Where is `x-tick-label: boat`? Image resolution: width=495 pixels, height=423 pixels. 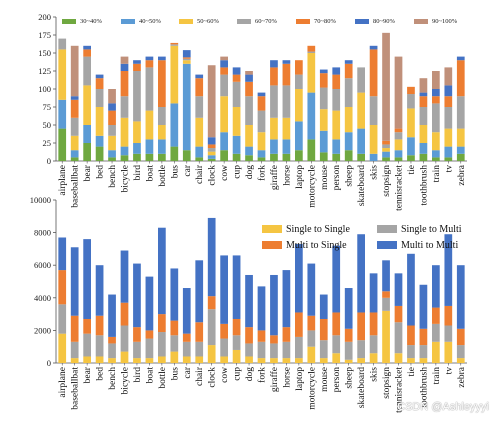
x-tick-label: boat is located at coordinates (150, 375).